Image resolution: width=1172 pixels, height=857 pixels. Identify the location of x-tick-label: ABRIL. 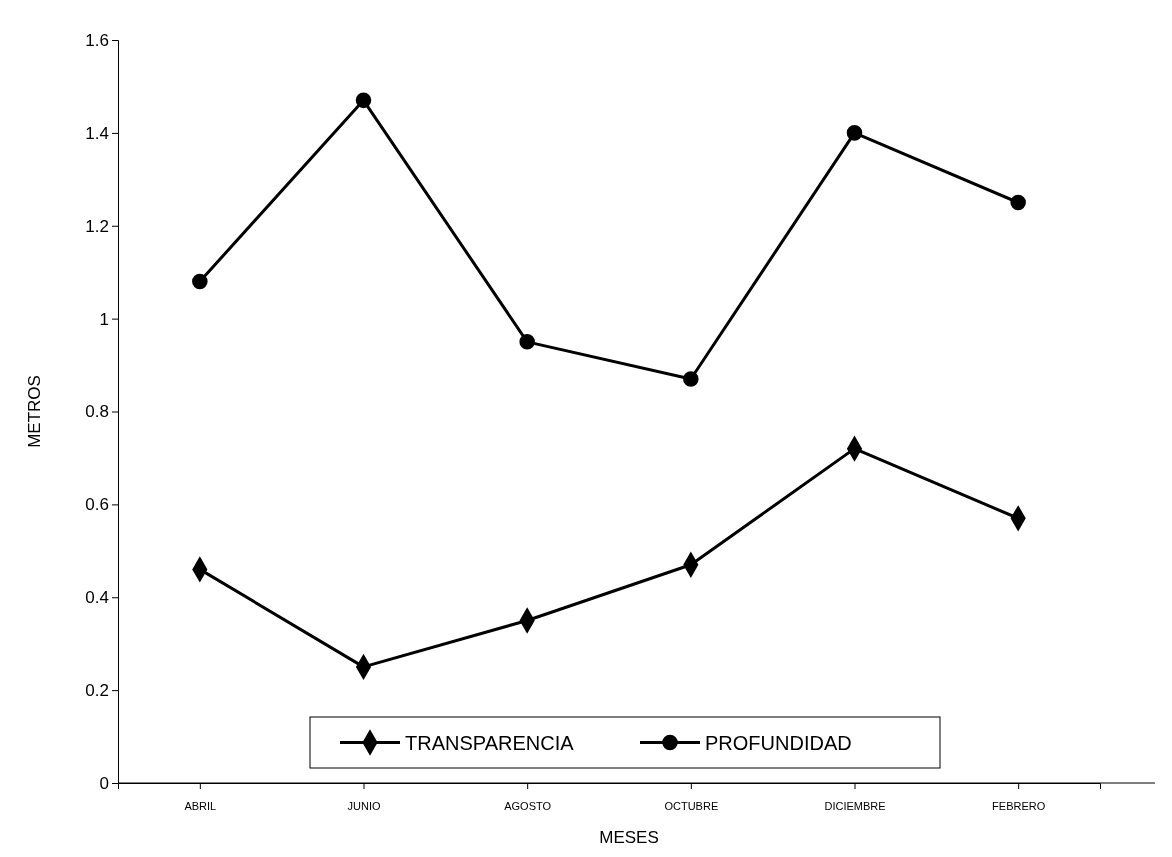
(200, 805).